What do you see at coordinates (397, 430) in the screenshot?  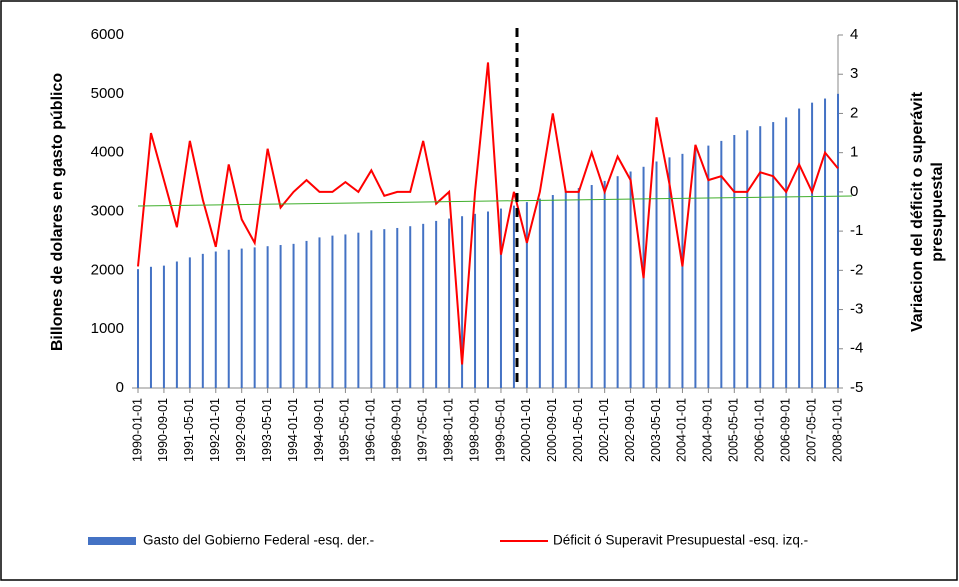 I see `x-tick-label: 1996-09-01` at bounding box center [397, 430].